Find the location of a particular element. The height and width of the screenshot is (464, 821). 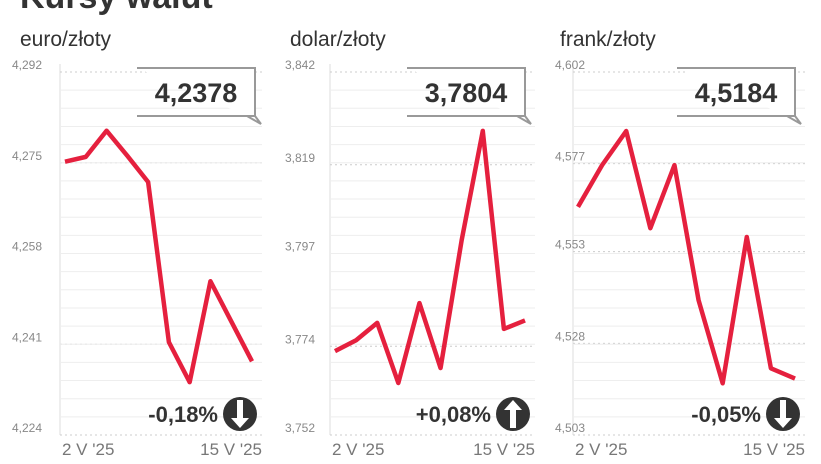

y-tick-label: 4,602 is located at coordinates (570, 65).